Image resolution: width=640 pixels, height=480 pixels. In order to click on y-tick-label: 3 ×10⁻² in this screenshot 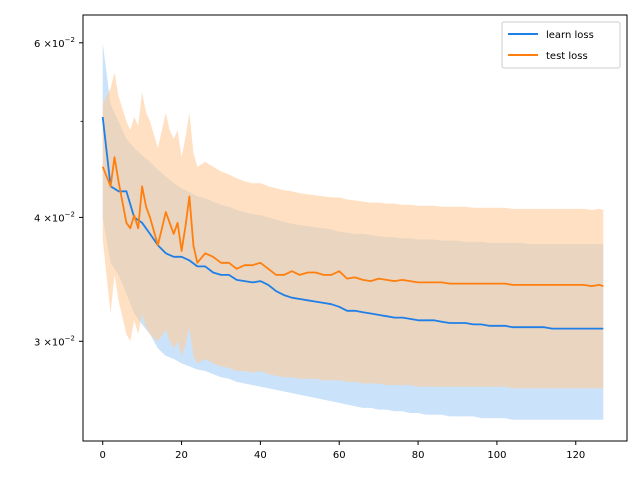, I will do `click(54, 341)`.